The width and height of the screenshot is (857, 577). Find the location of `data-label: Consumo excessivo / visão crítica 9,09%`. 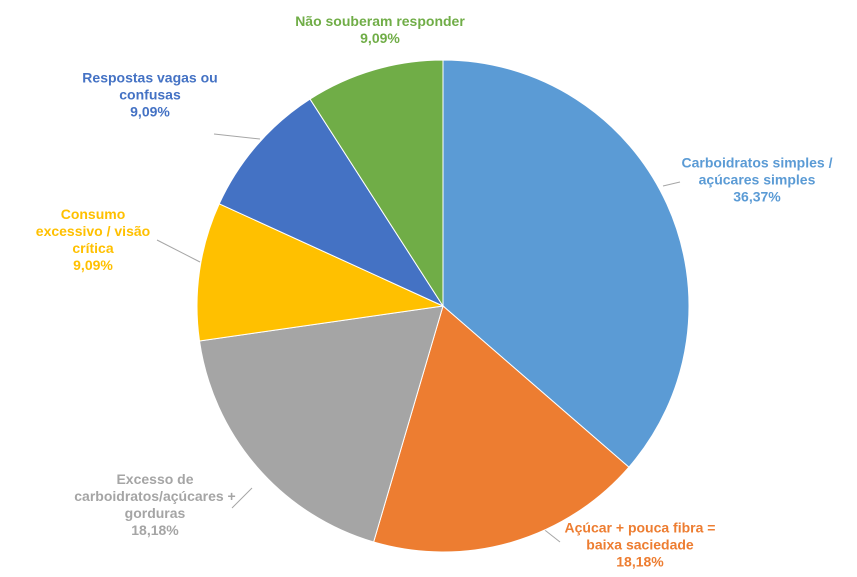

data-label: Consumo excessivo / visão crítica 9,09% is located at coordinates (93, 240).